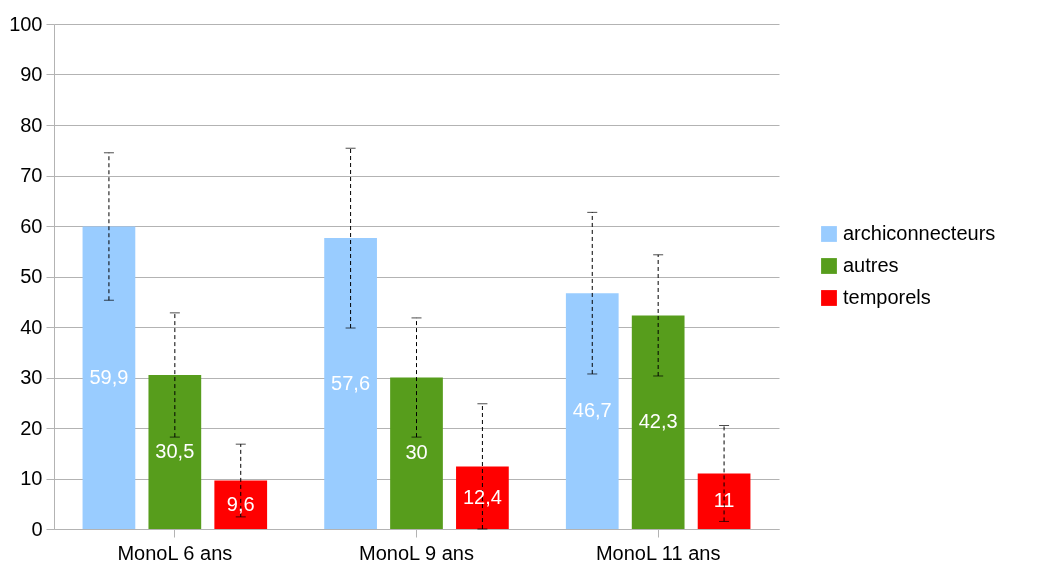 The width and height of the screenshot is (1059, 573). I want to click on y-tick-label: 60, so click(31, 225).